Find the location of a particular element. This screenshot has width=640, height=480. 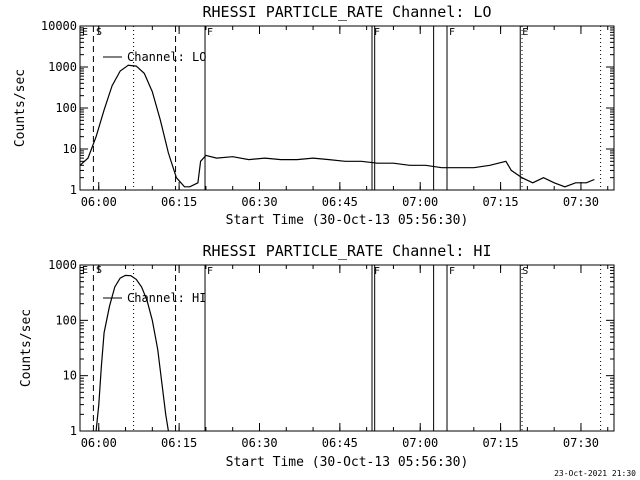

series-group is located at coordinates (132, 353).